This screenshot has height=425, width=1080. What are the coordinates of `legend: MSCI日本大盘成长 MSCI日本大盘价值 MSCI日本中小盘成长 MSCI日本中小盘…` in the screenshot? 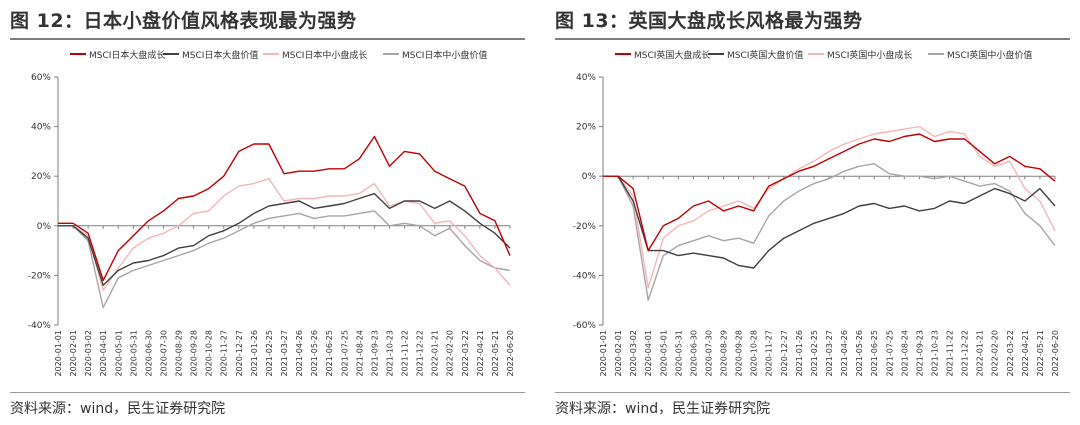 It's located at (278, 55).